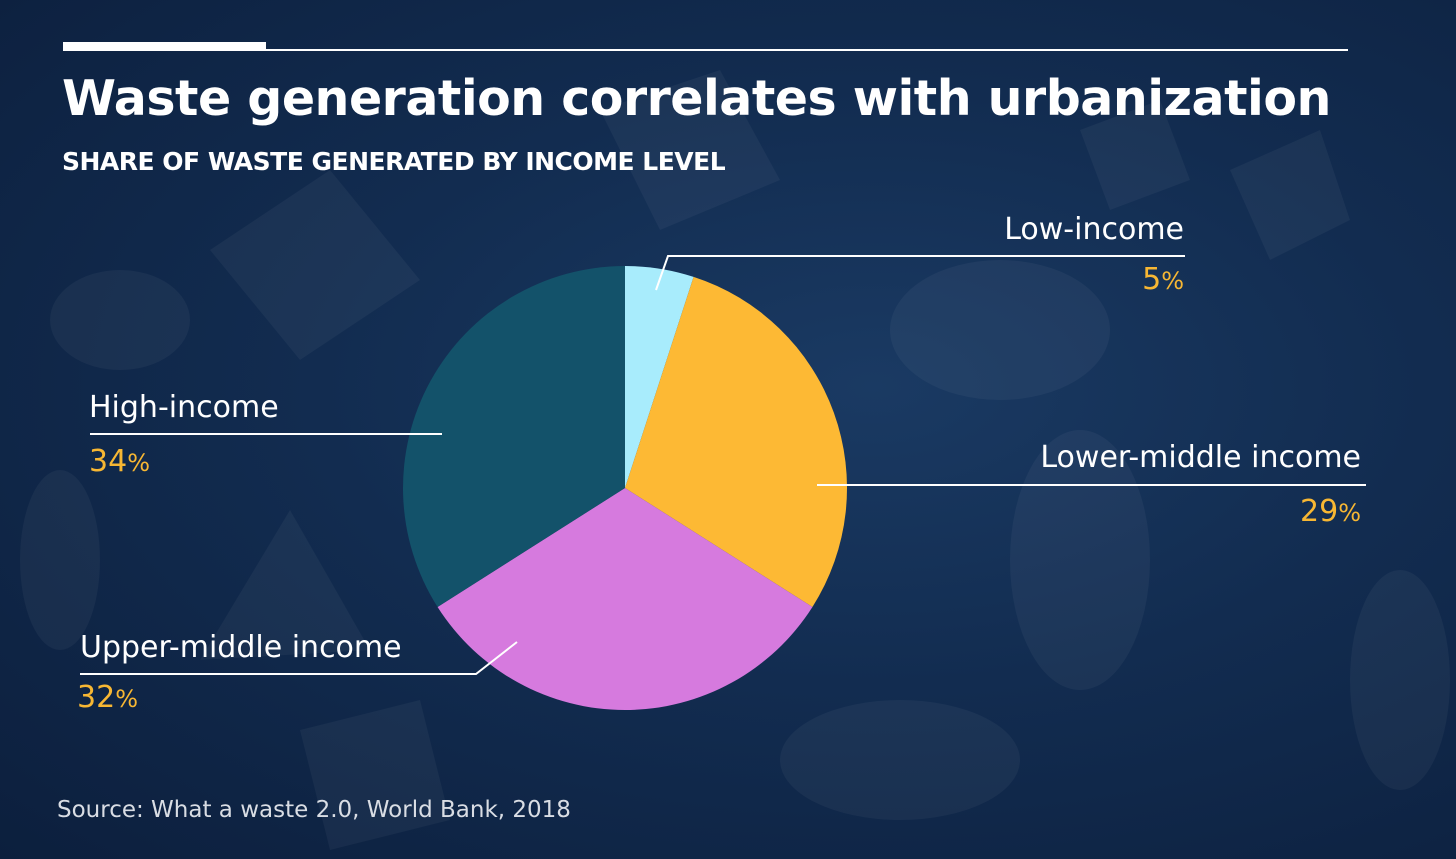  I want to click on pie-slice-lower-middle-income, so click(736, 441).